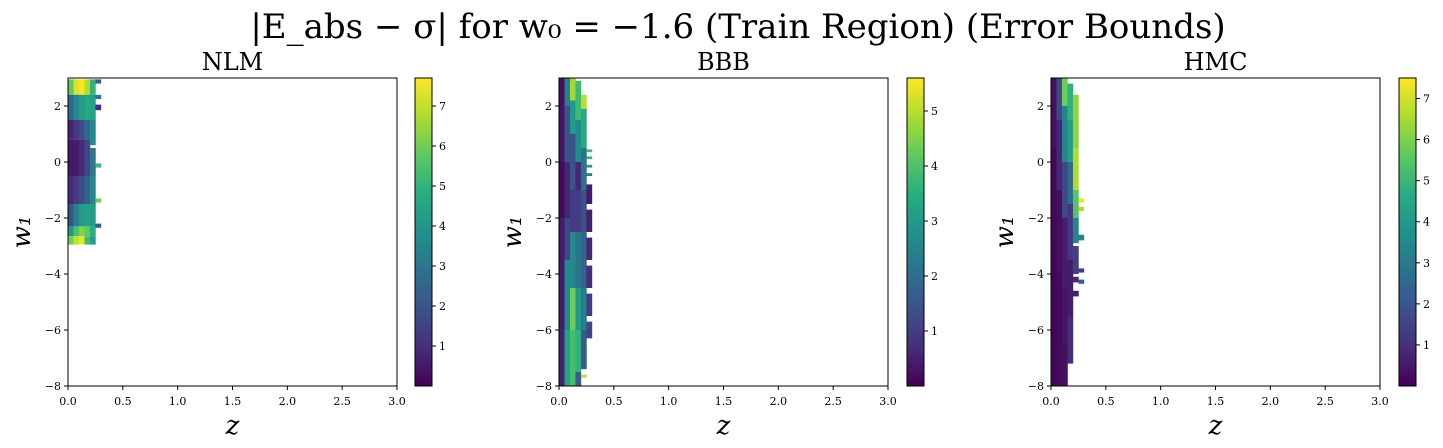 The image size is (1443, 448). Describe the element at coordinates (723, 62) in the screenshot. I see `panel-title: BBB` at that location.